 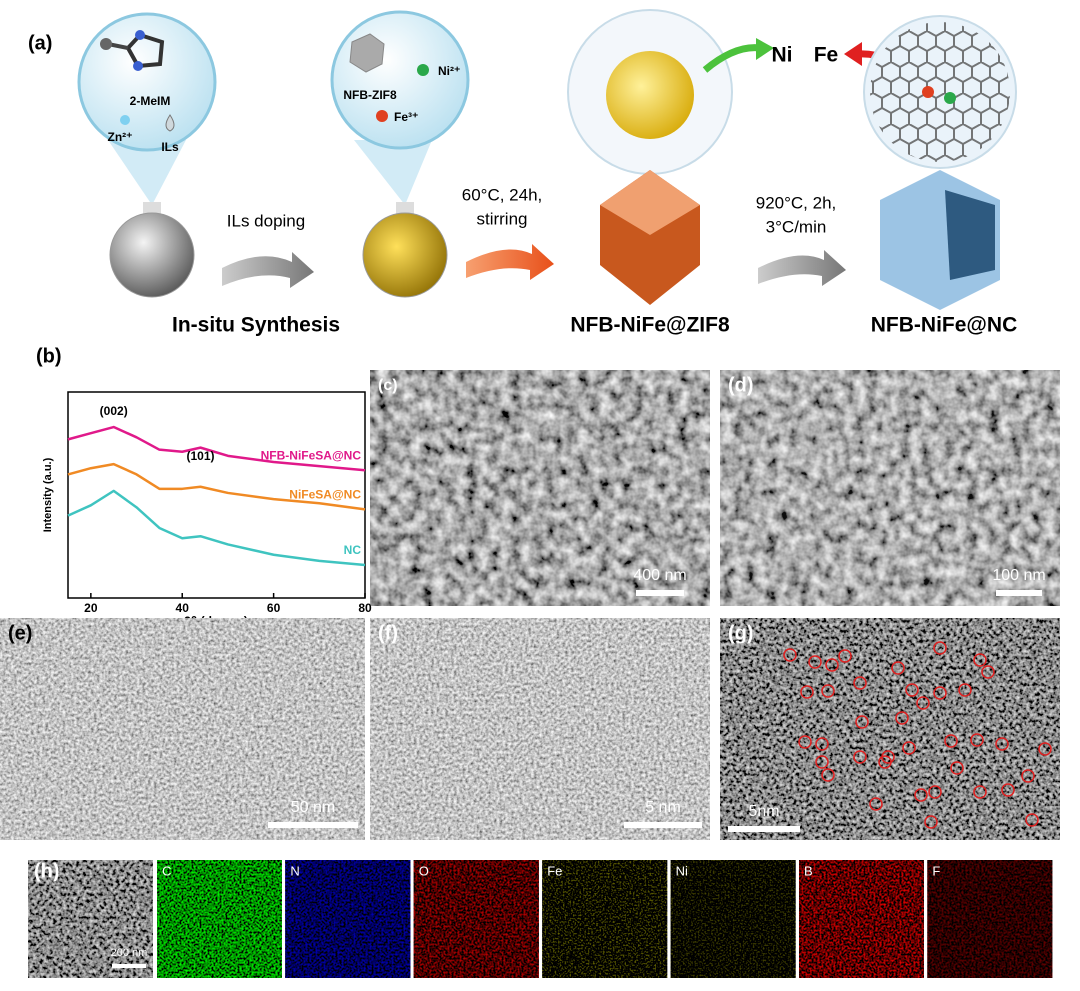 I want to click on legend-entry: NC, so click(x=353, y=550).